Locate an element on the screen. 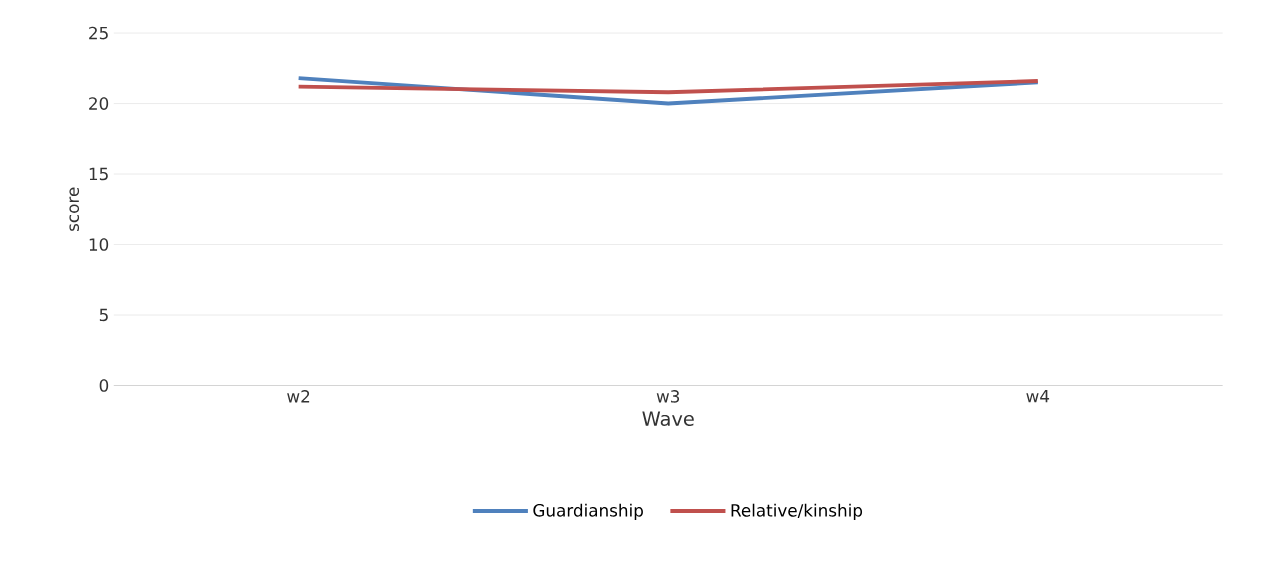 This screenshot has height=576, width=1263. y-tick-label: 10 is located at coordinates (99, 244).